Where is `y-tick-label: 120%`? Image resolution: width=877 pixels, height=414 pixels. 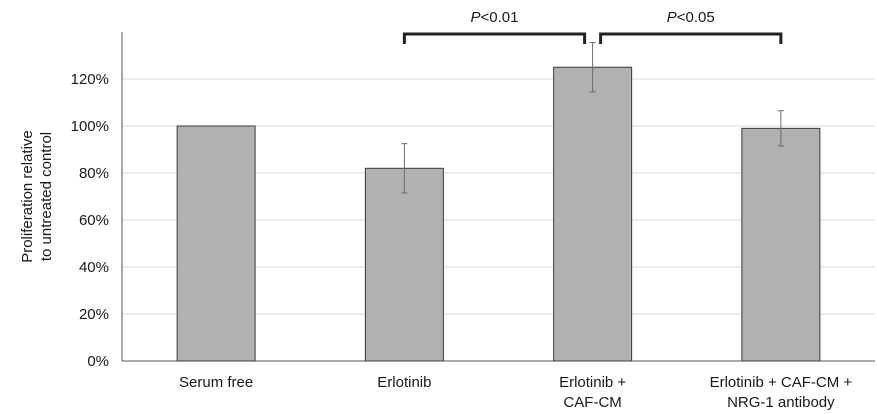
y-tick-label: 120% is located at coordinates (90, 79).